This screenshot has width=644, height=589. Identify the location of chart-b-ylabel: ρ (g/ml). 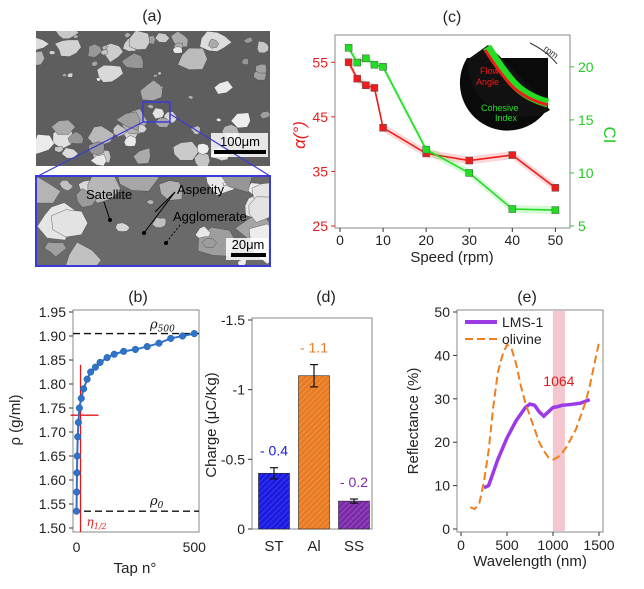
(15, 419).